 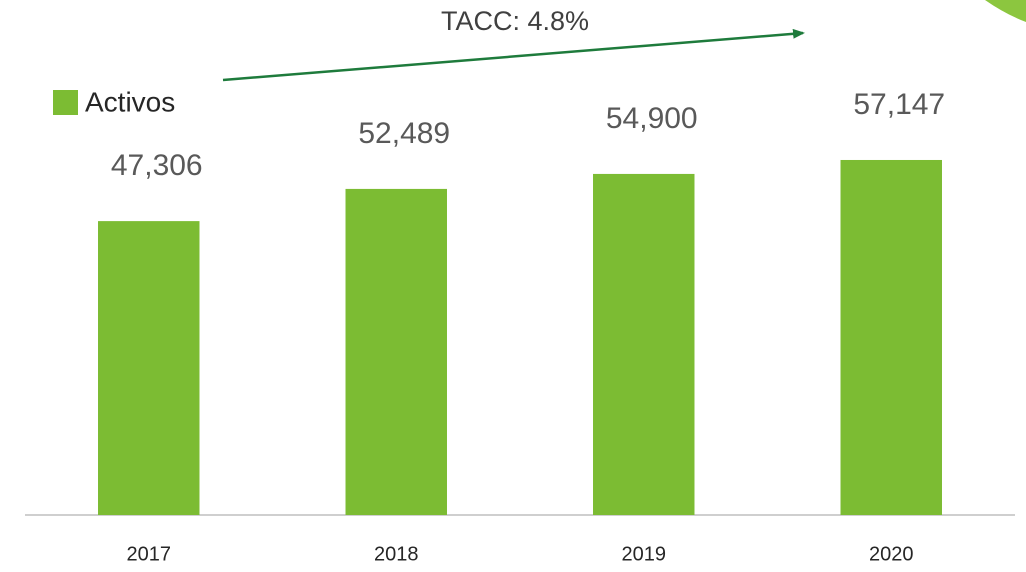 What do you see at coordinates (515, 21) in the screenshot?
I see `annotation: TACC: 4.8%` at bounding box center [515, 21].